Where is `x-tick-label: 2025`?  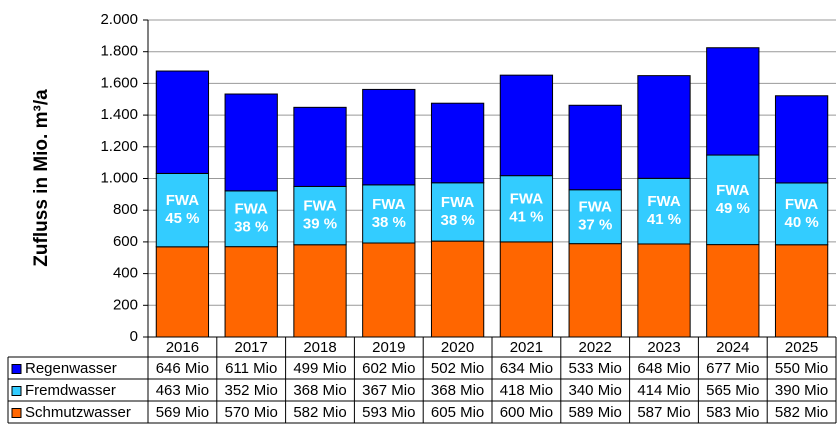
x-tick-label: 2025 is located at coordinates (801, 347).